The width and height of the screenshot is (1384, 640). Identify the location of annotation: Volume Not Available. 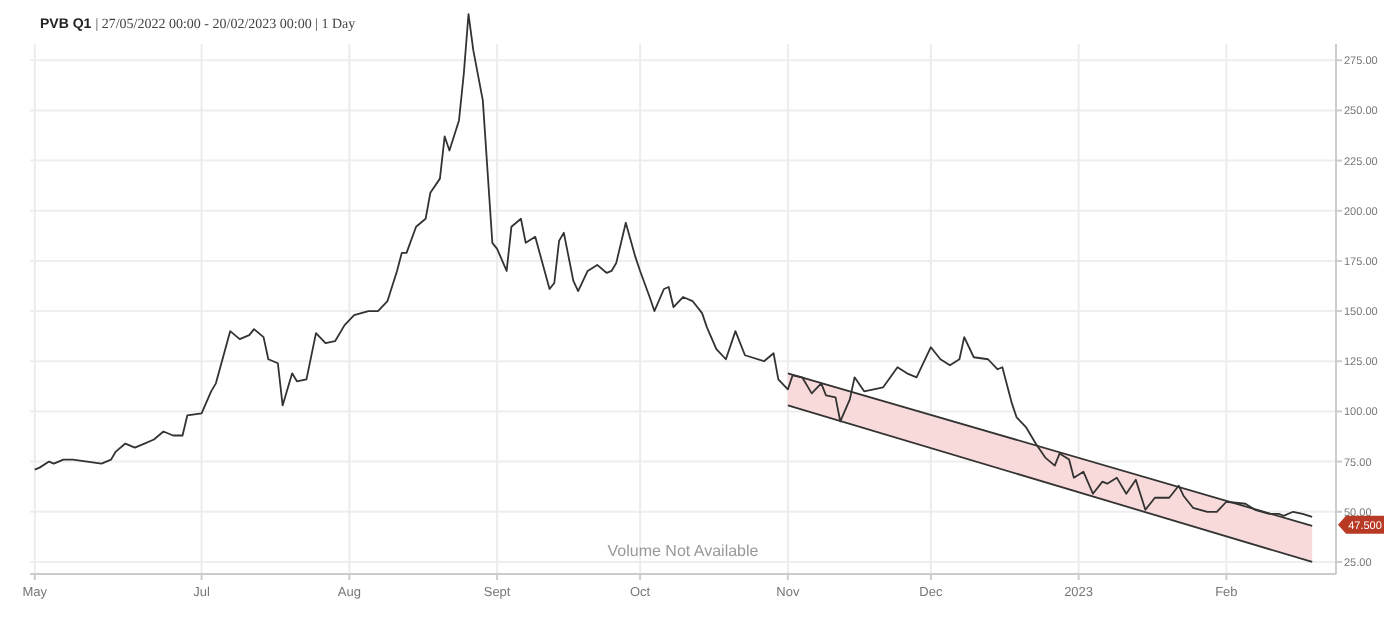
(683, 551).